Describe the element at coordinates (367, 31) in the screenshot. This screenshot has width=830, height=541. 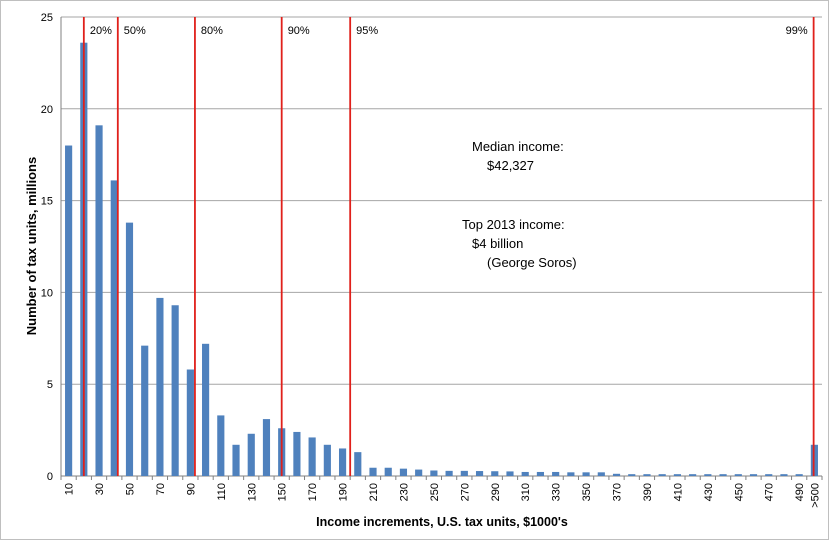
I see `percentile-label-95: 95%` at that location.